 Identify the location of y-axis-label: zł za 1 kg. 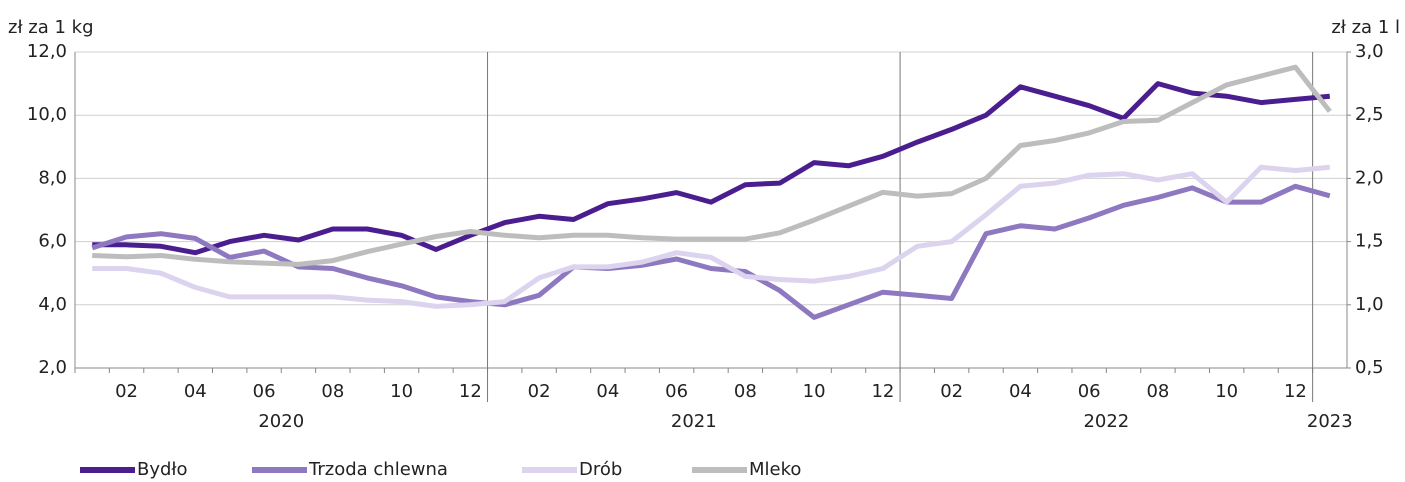
(51, 27).